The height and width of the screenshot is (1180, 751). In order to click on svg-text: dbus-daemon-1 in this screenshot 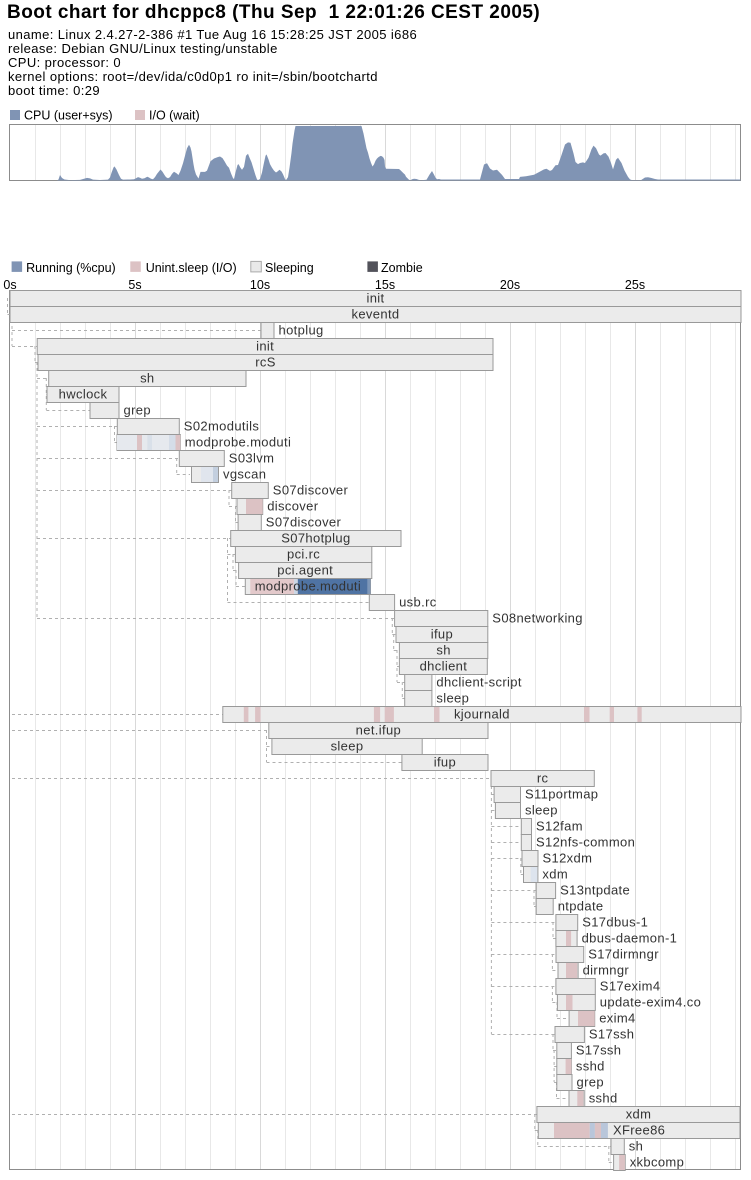, I will do `click(630, 938)`.